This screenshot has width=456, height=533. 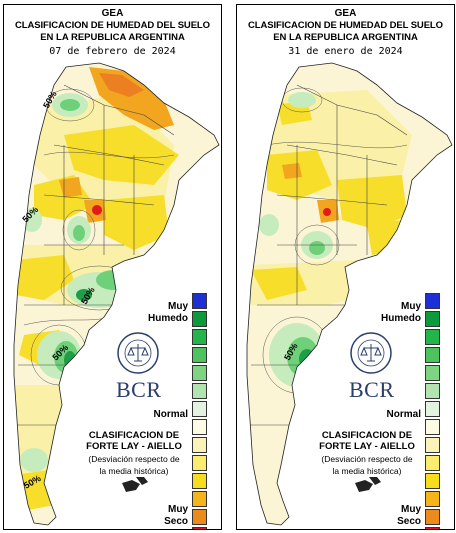 I want to click on header-date: 07 de febrero de 2024, so click(x=112, y=51).